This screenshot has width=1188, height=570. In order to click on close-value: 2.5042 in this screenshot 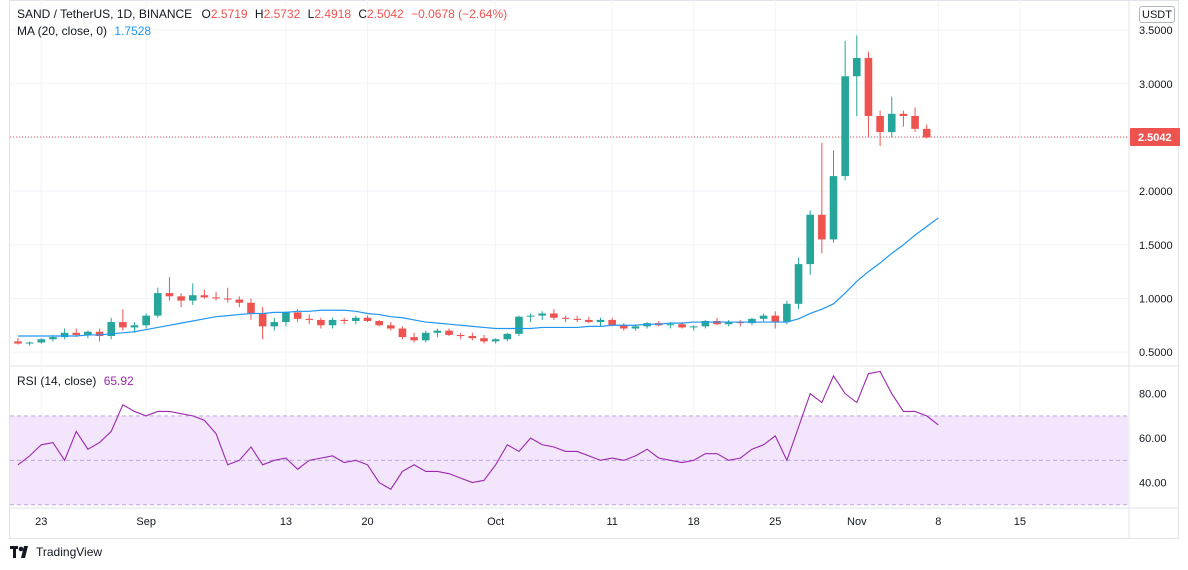, I will do `click(385, 14)`.